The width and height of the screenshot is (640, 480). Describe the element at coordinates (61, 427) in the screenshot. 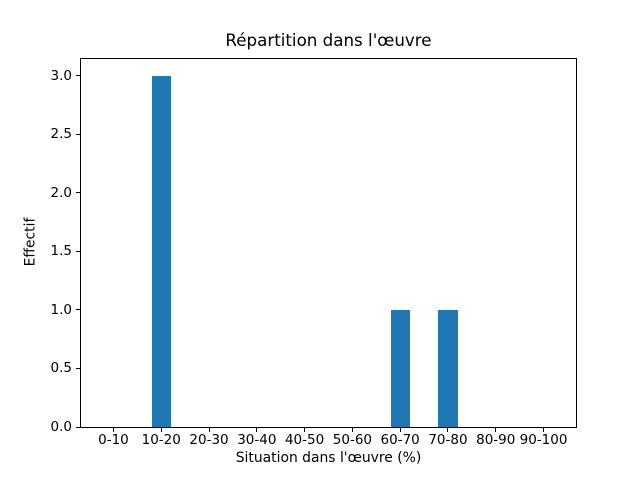

I see `y-tick-label: 0.0` at that location.